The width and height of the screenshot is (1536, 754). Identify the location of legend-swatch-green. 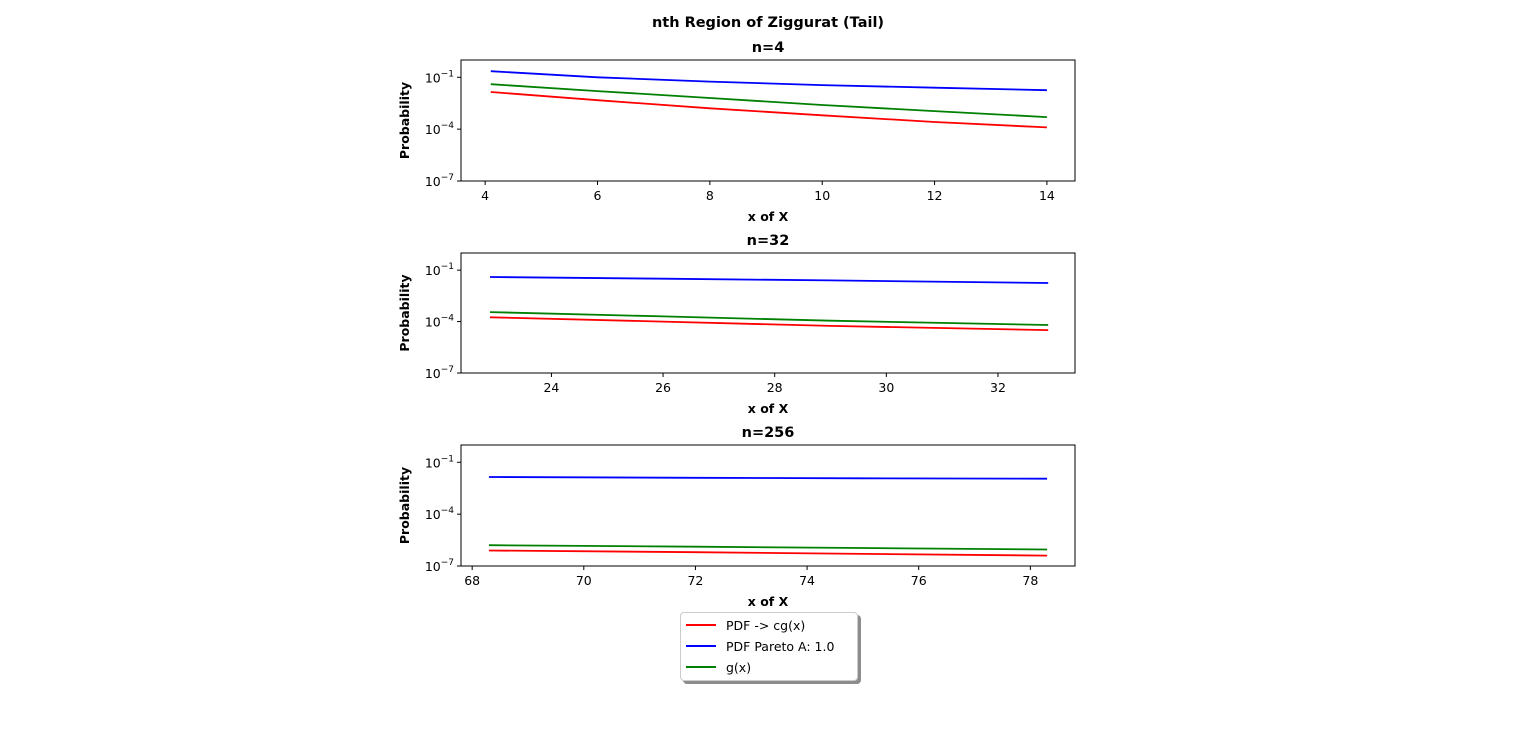
(701, 667).